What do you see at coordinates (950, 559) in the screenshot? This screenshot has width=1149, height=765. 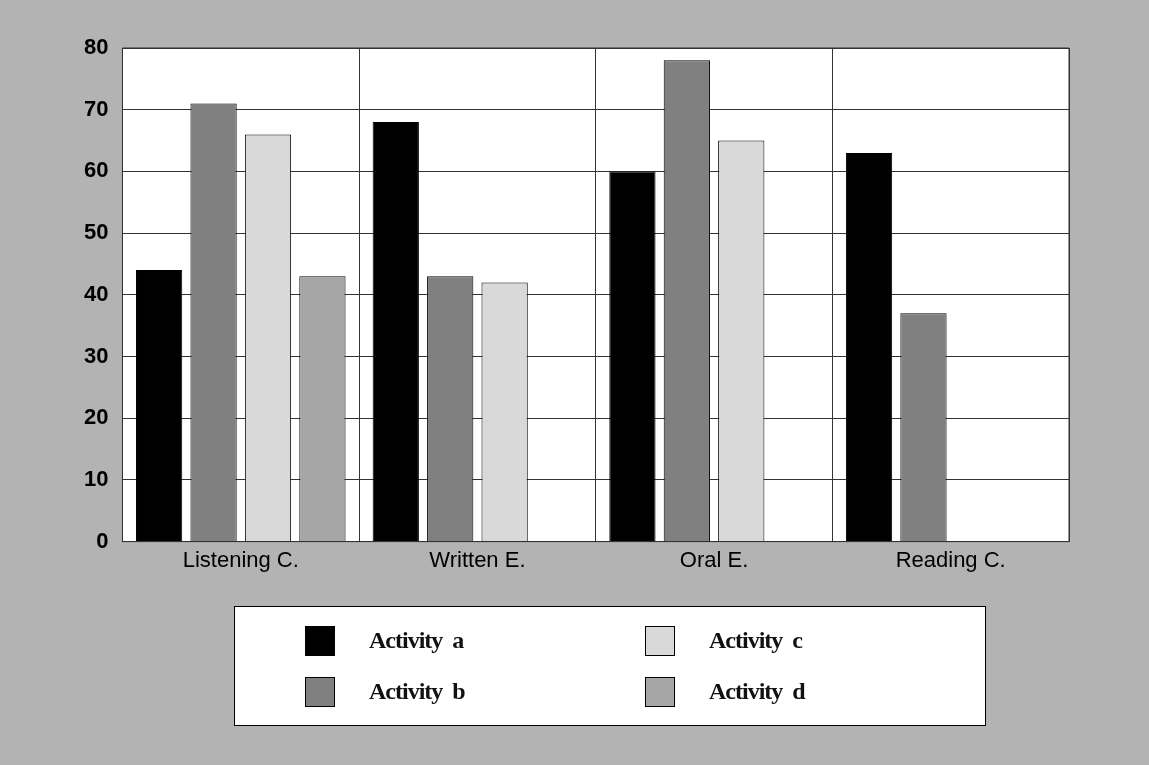 I see `x-tick-label: Reading C.` at bounding box center [950, 559].